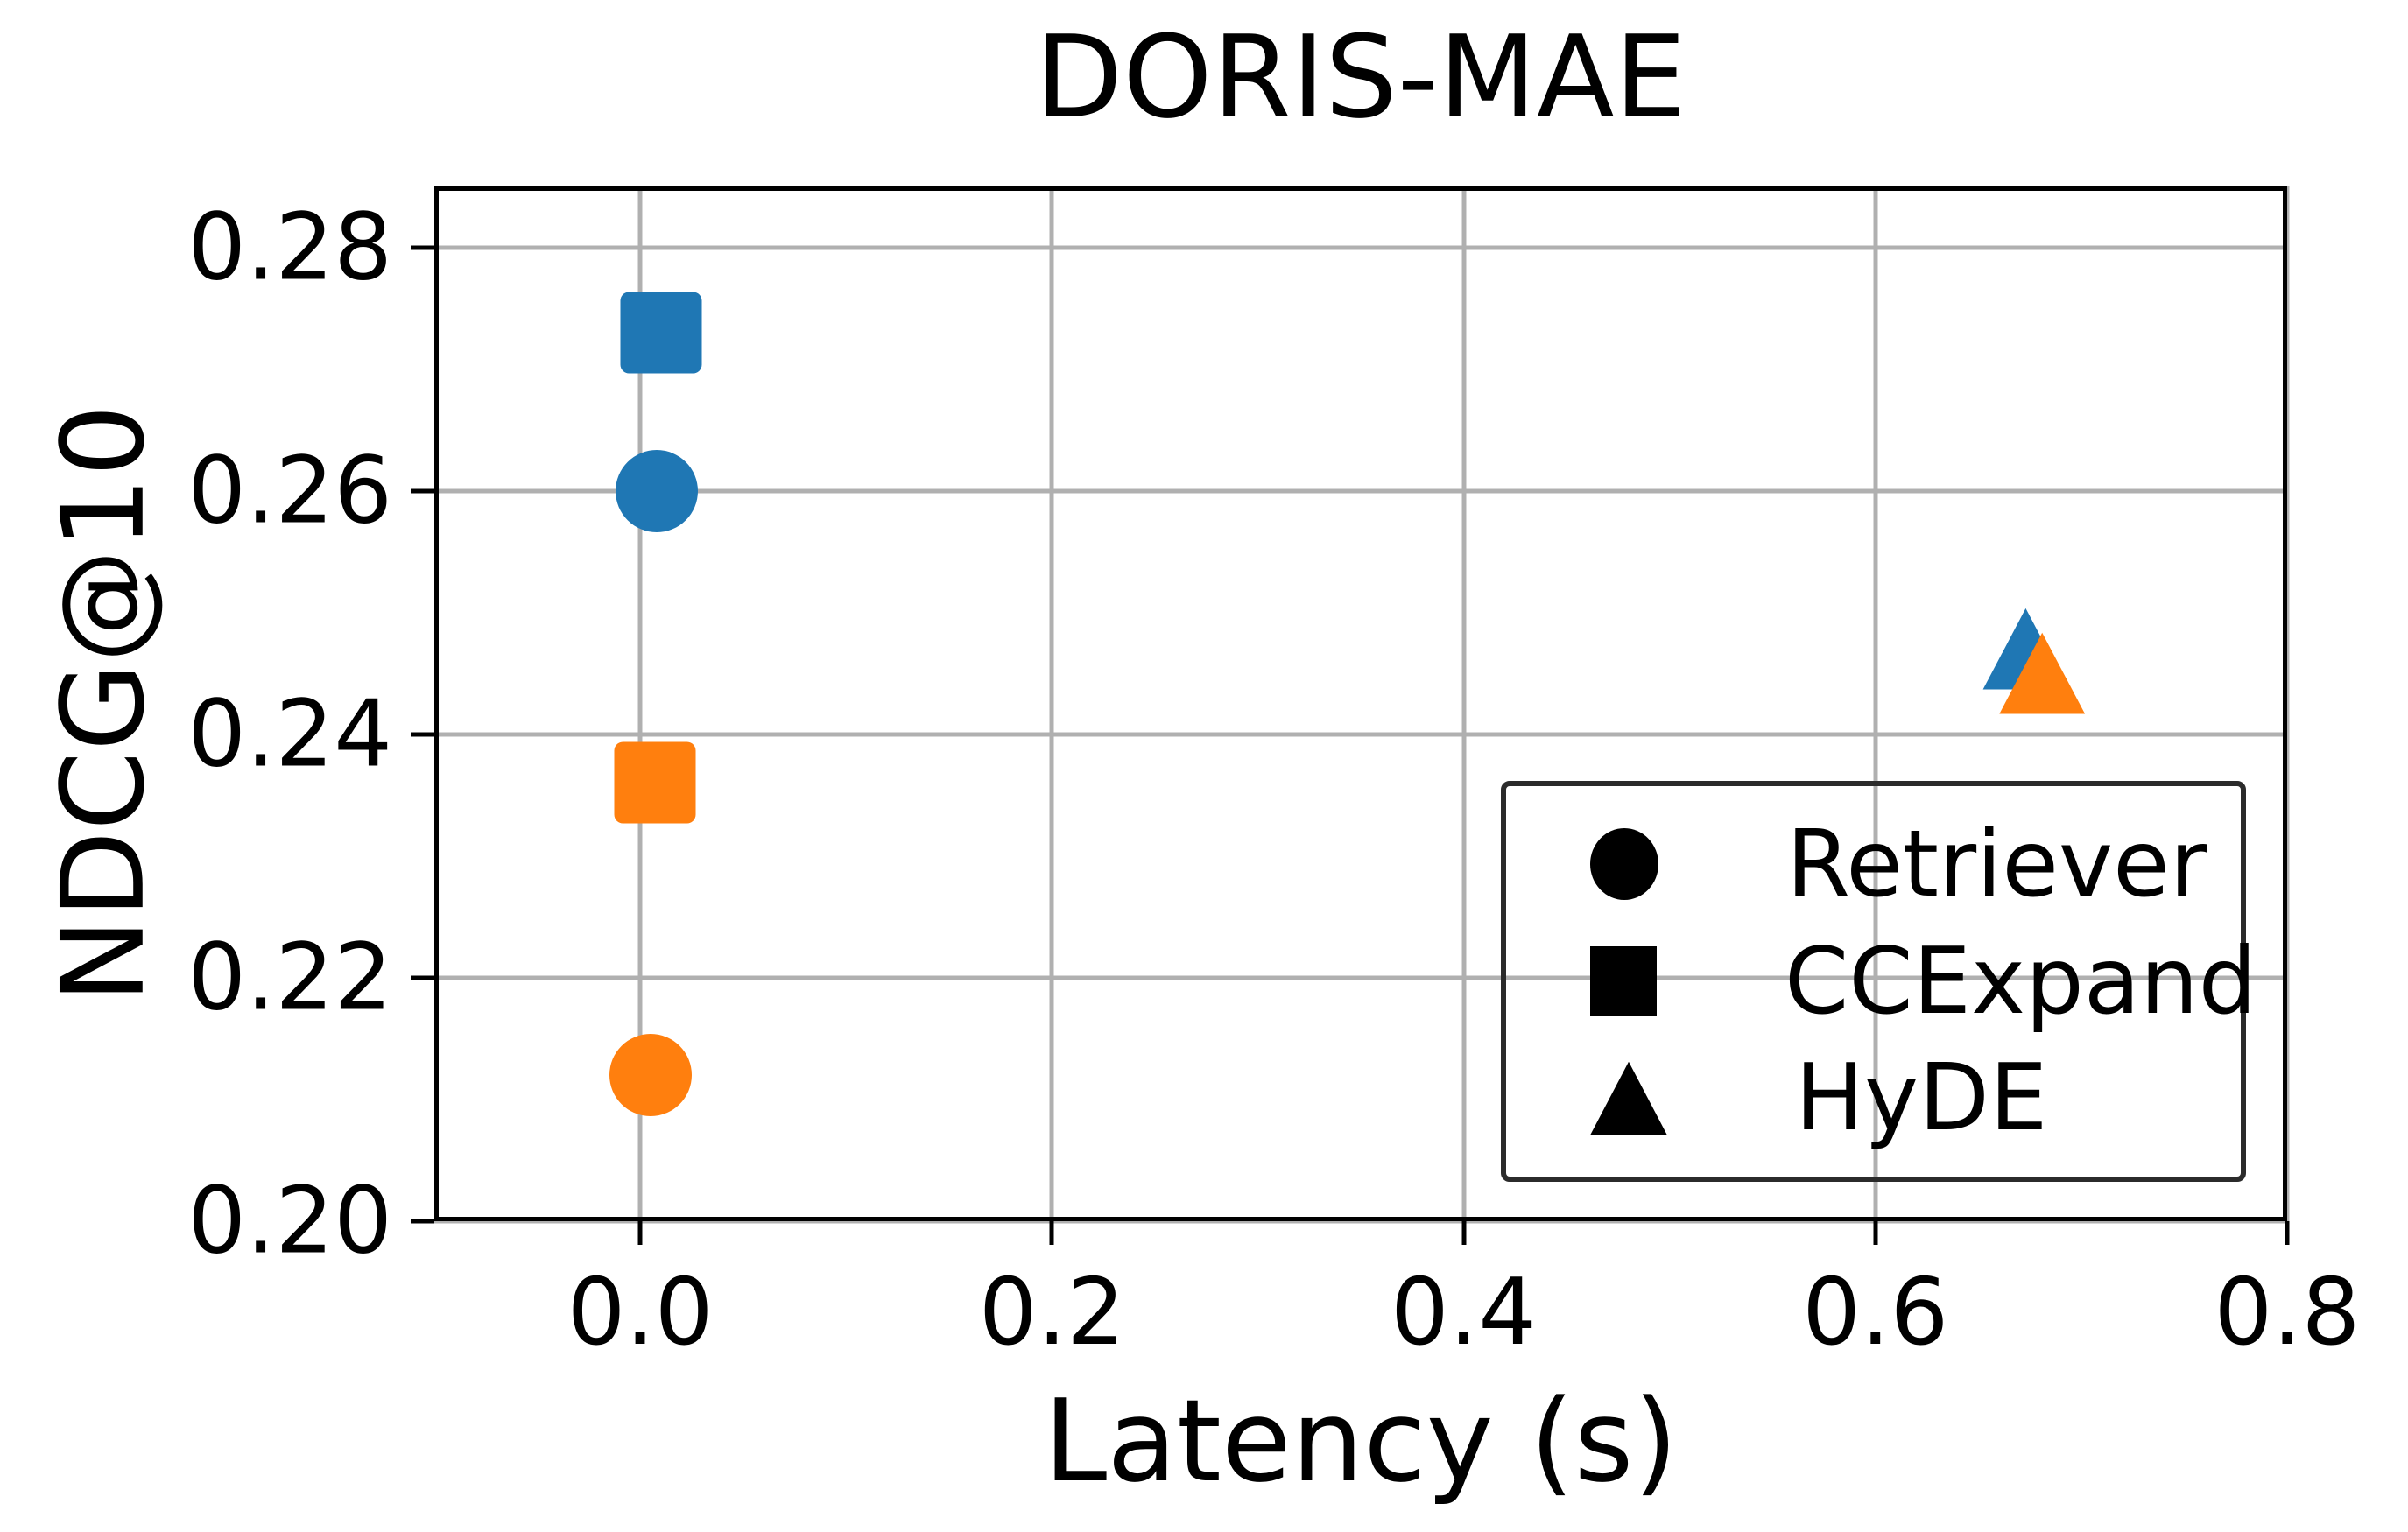 The width and height of the screenshot is (2408, 1532). I want to click on legend-entry-retriever: Retriever, so click(1873, 864).